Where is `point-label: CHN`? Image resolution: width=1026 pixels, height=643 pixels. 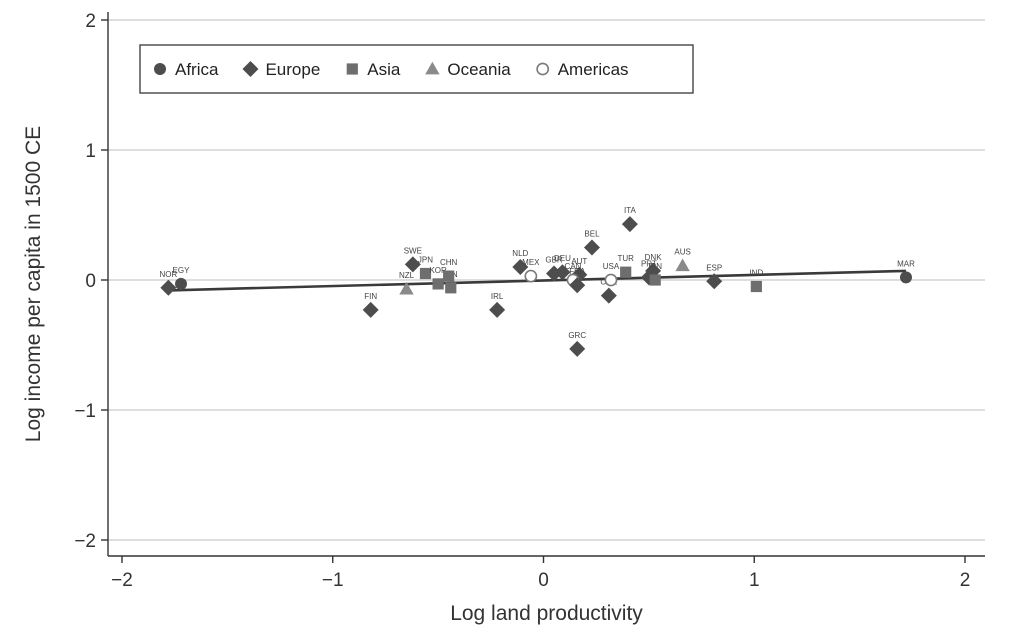
point-label: CHN is located at coordinates (449, 262).